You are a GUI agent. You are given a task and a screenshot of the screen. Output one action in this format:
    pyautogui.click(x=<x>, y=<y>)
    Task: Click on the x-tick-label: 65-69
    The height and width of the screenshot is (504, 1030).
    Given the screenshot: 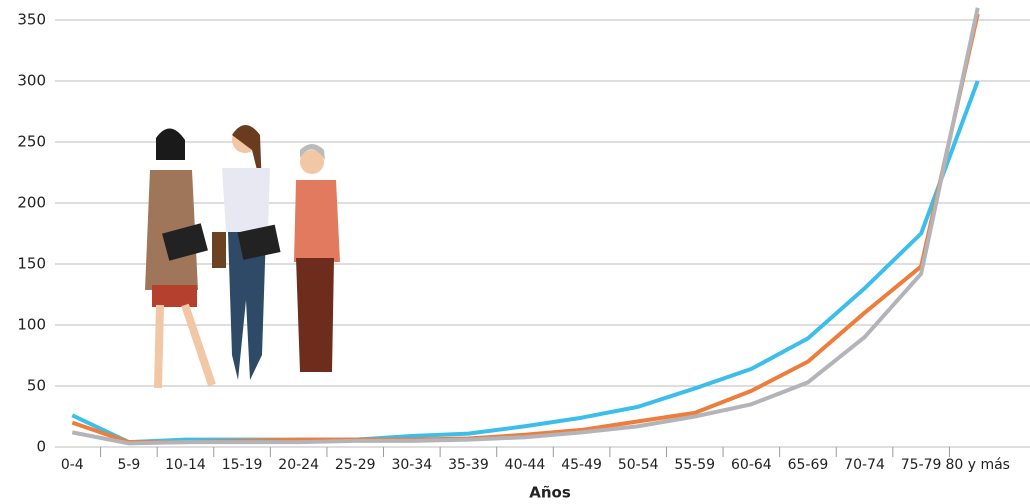 What is the action you would take?
    pyautogui.click(x=808, y=465)
    